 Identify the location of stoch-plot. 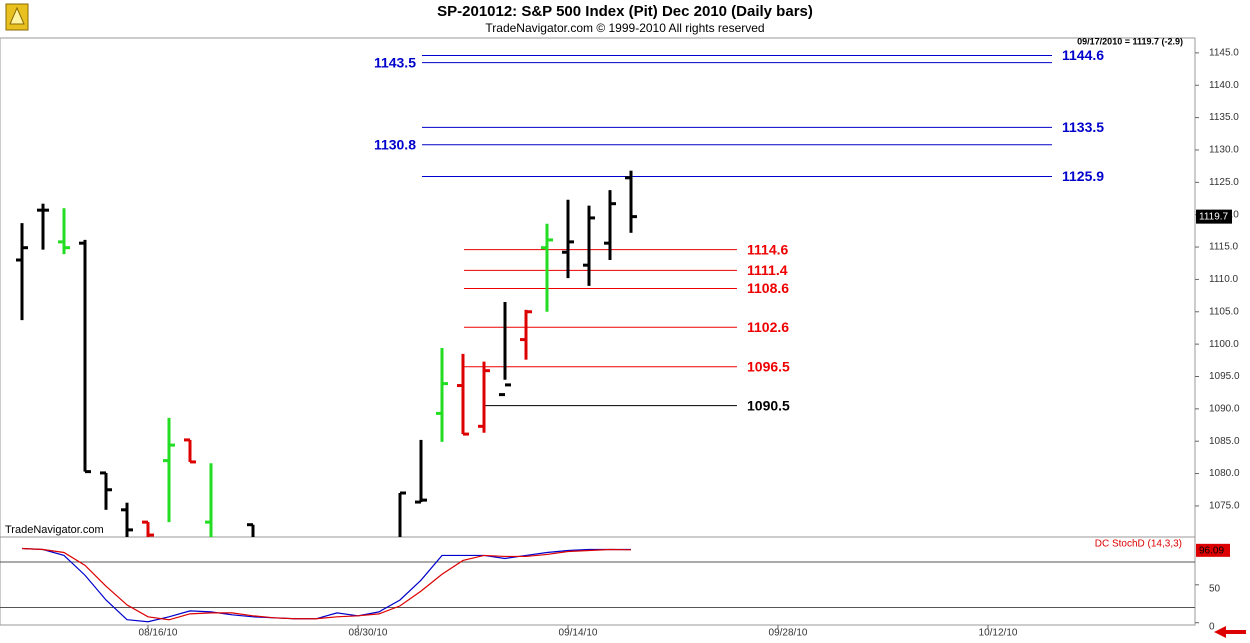
(597, 585).